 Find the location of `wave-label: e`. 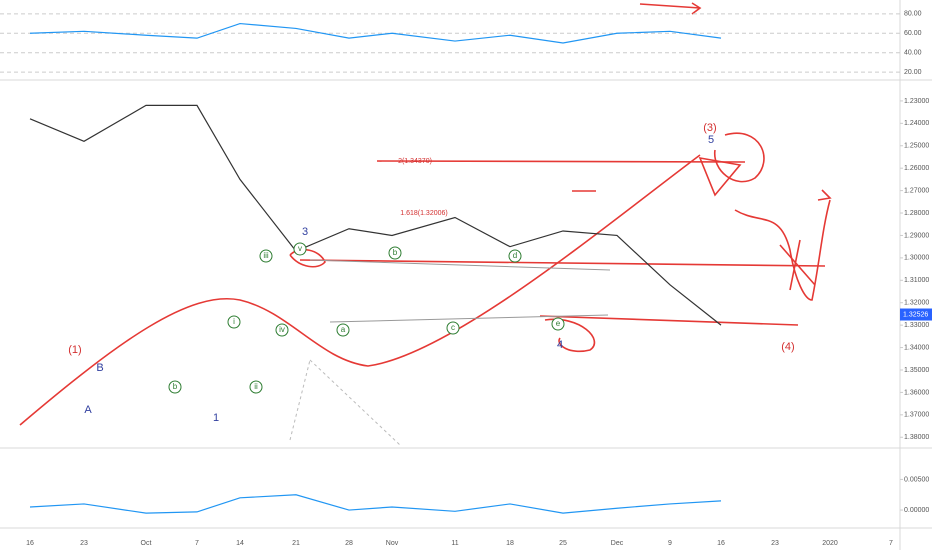

wave-label: e is located at coordinates (558, 323).